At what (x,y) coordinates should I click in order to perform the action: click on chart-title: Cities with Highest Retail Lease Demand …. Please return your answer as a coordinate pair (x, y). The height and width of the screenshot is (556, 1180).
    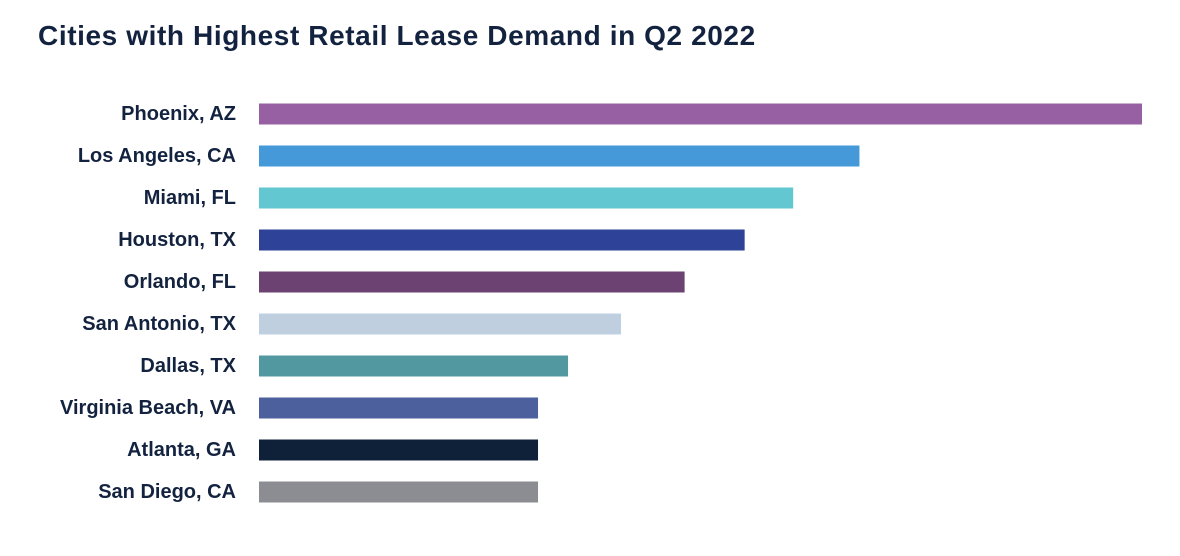
    Looking at the image, I should click on (397, 35).